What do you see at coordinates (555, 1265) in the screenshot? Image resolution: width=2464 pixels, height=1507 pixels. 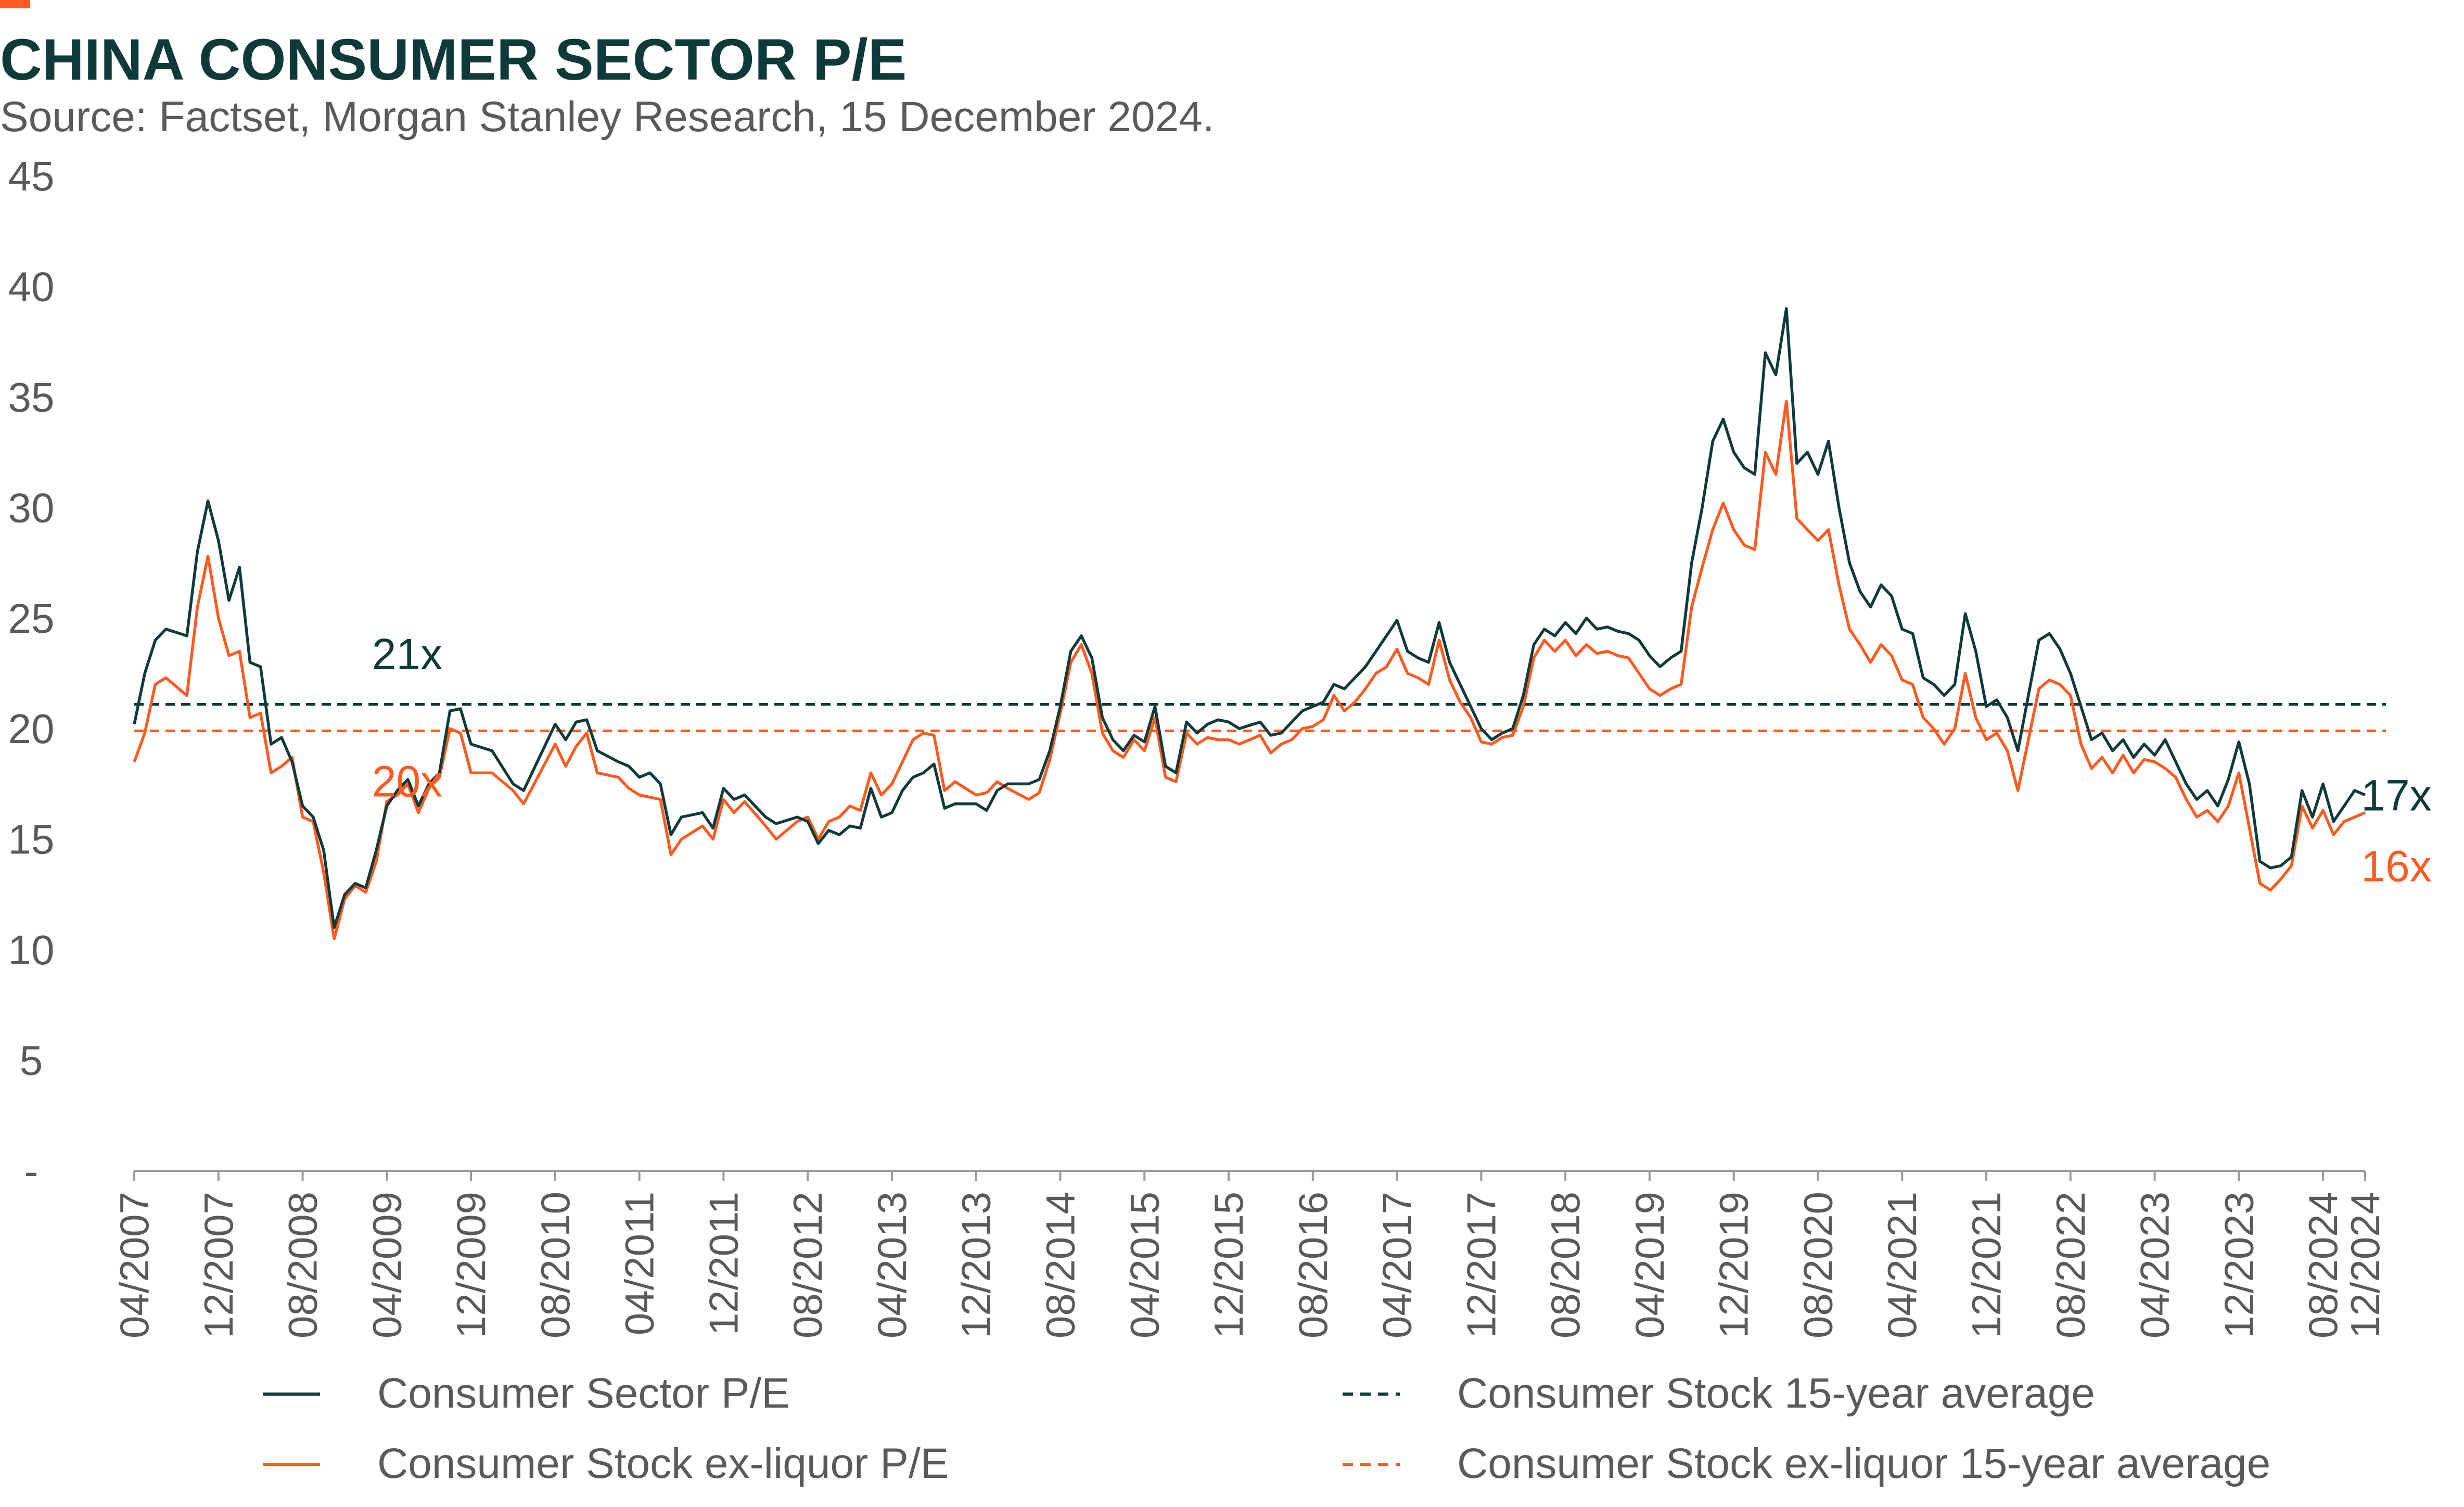 I see `x-tick-label: 08/2010` at bounding box center [555, 1265].